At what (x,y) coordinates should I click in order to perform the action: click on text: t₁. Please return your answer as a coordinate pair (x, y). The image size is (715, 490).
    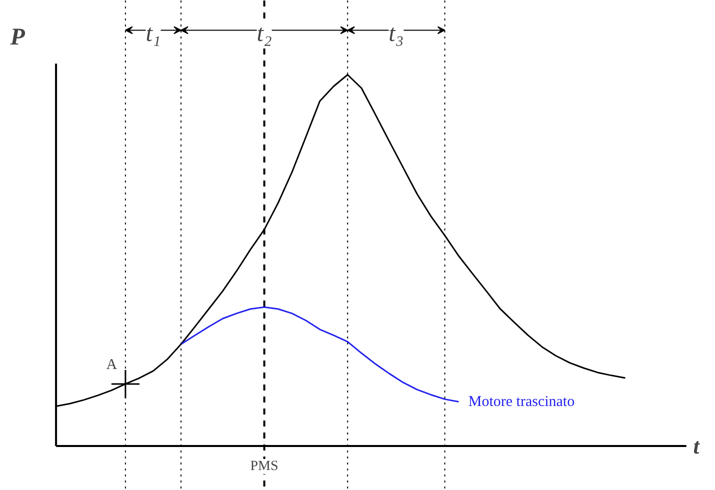
    Looking at the image, I should click on (153, 33).